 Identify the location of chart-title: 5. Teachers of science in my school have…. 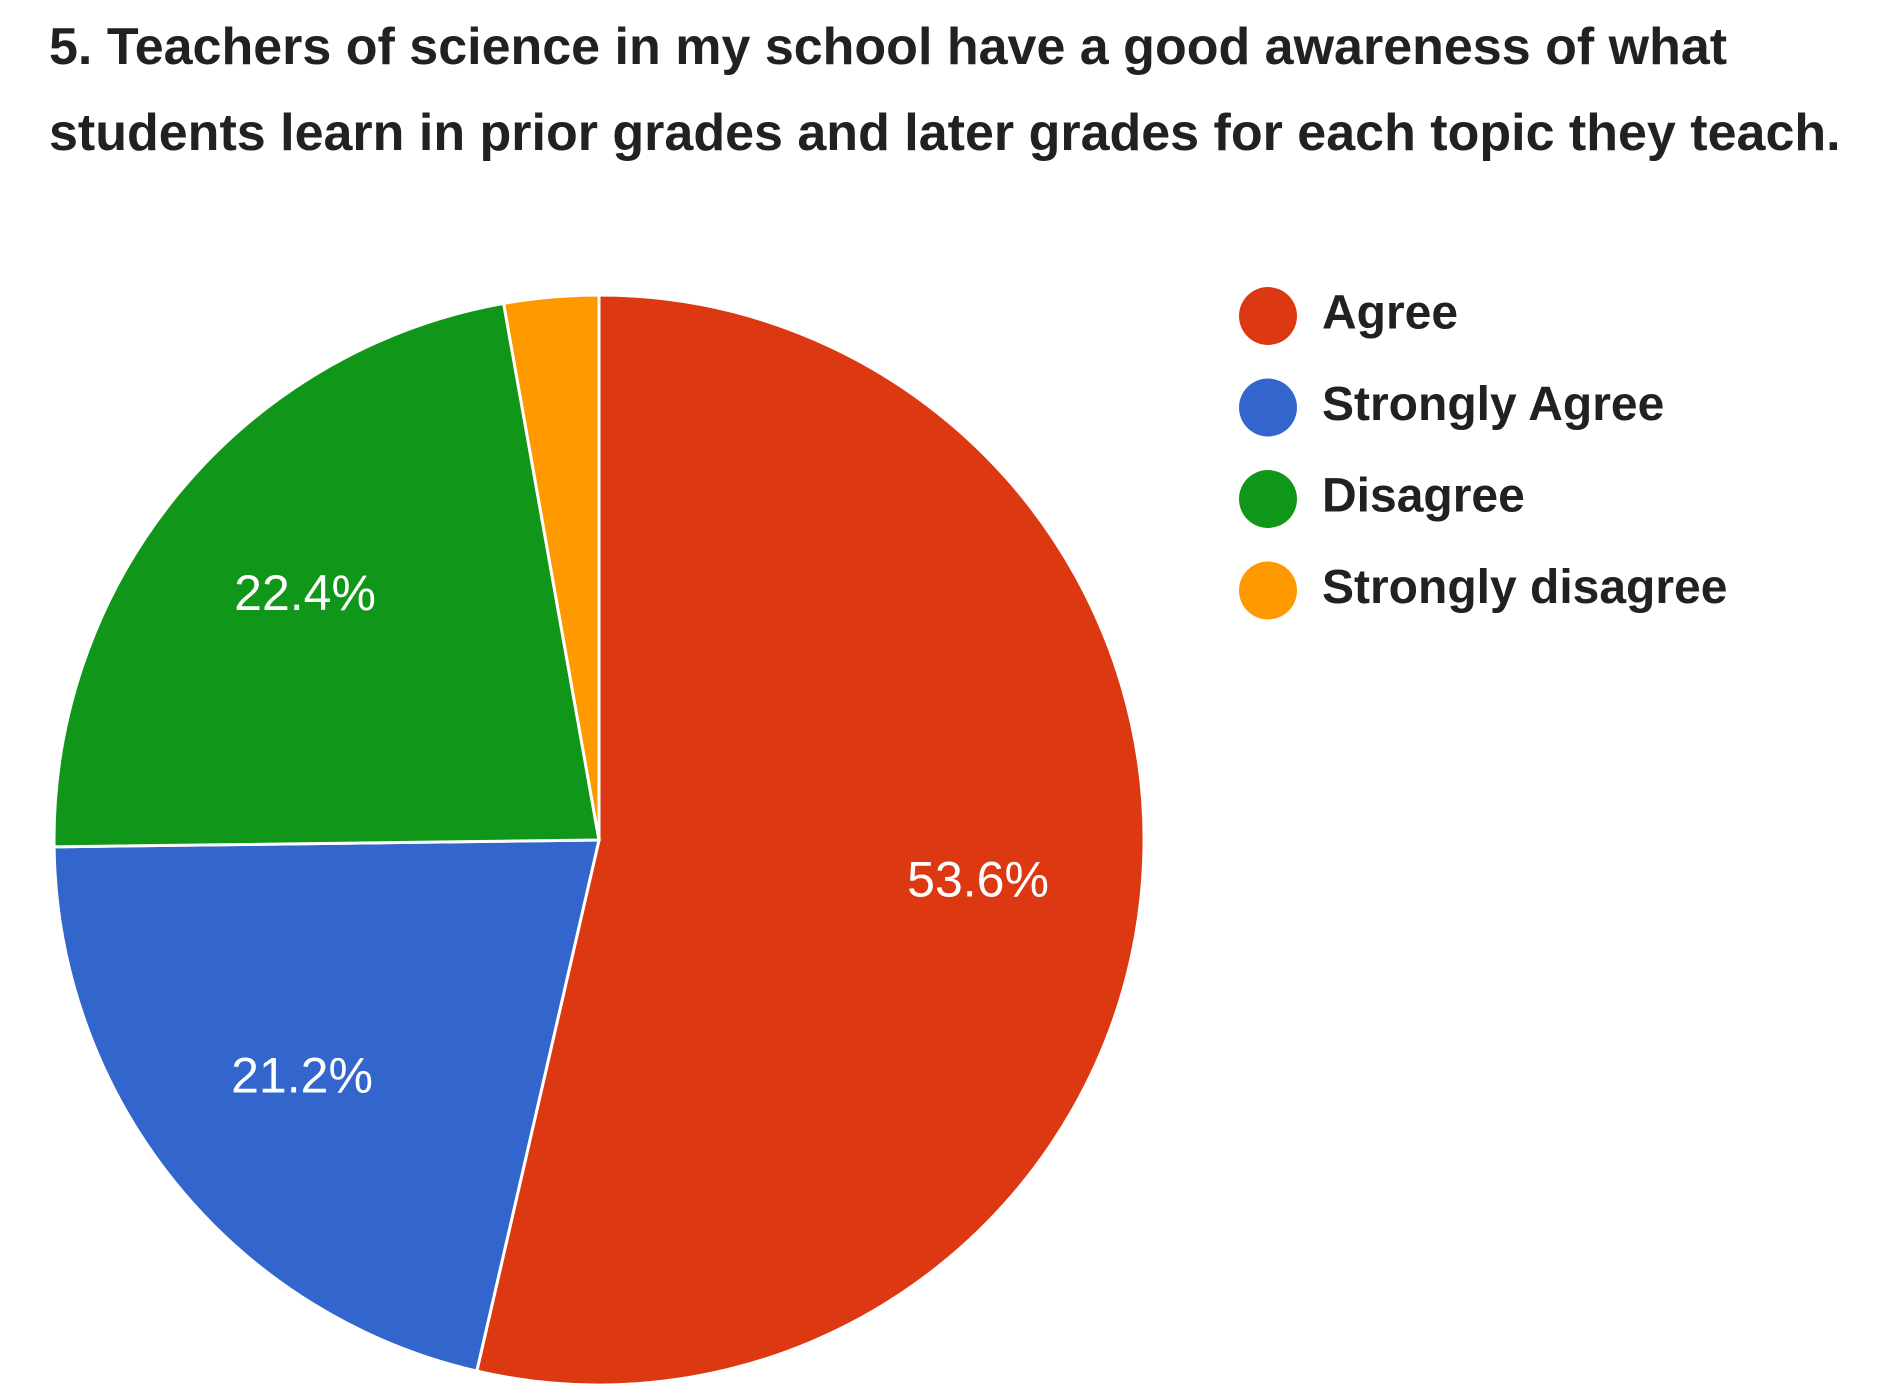
(945, 90).